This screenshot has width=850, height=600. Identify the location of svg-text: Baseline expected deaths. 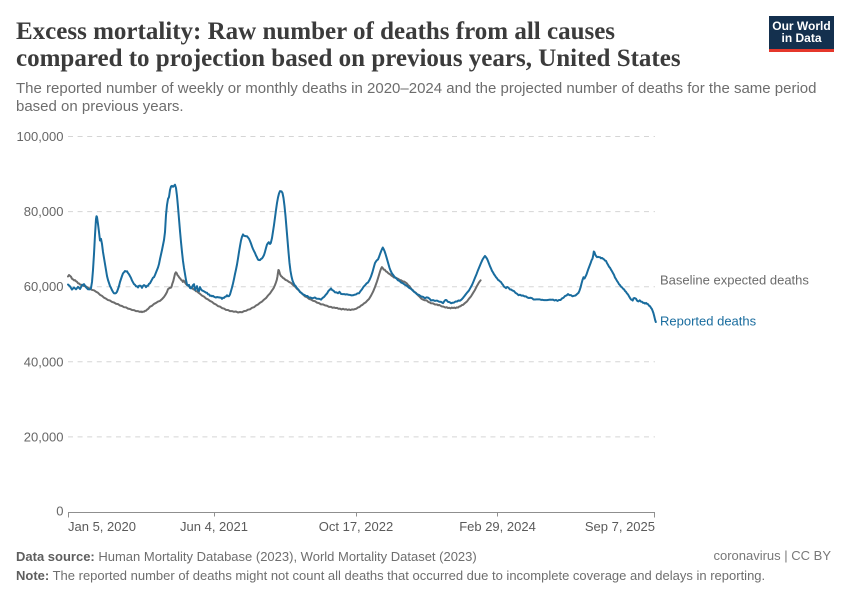
(734, 280).